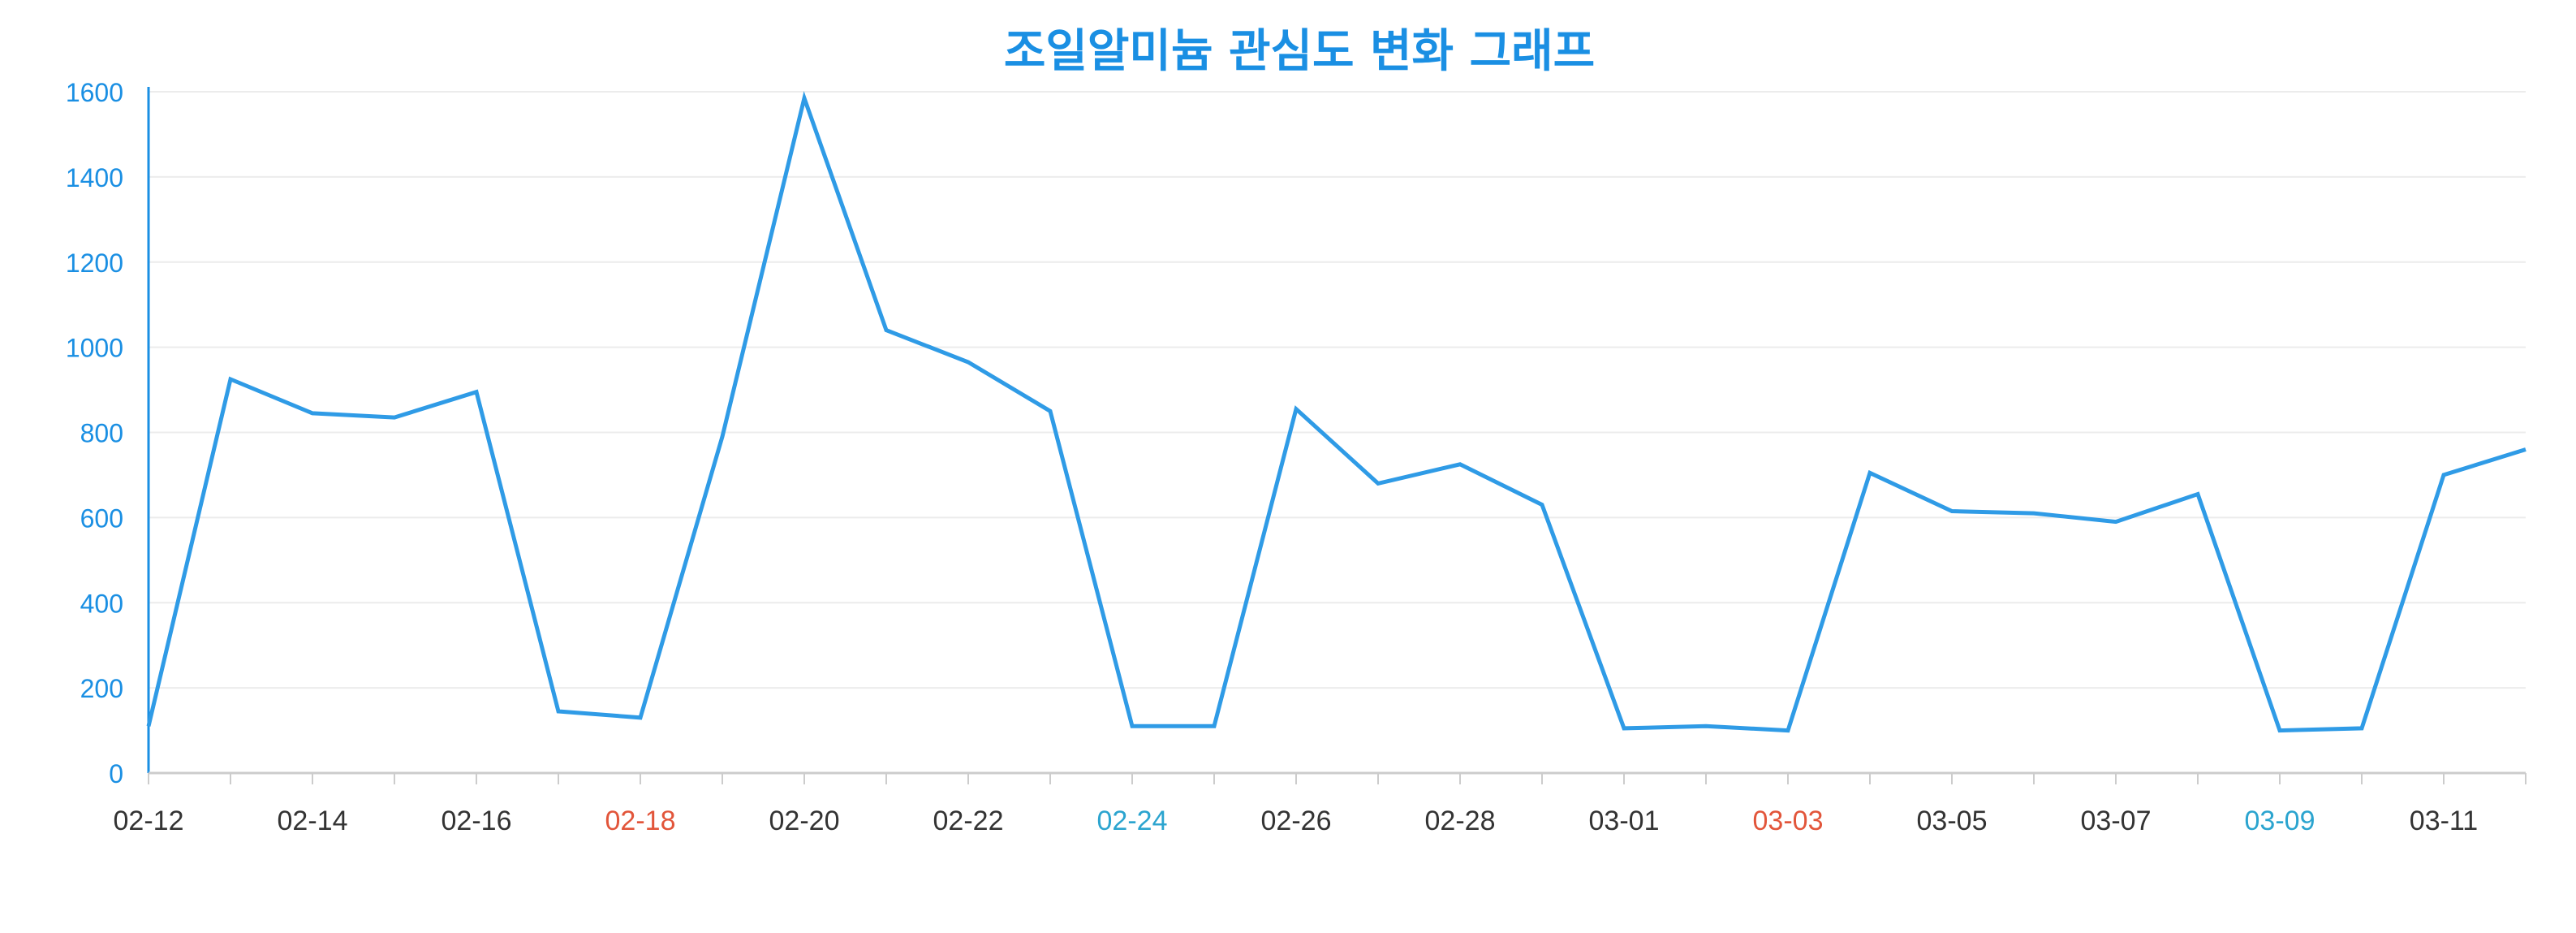 The height and width of the screenshot is (933, 2576). What do you see at coordinates (101, 433) in the screenshot?
I see `y-tick-label: 800` at bounding box center [101, 433].